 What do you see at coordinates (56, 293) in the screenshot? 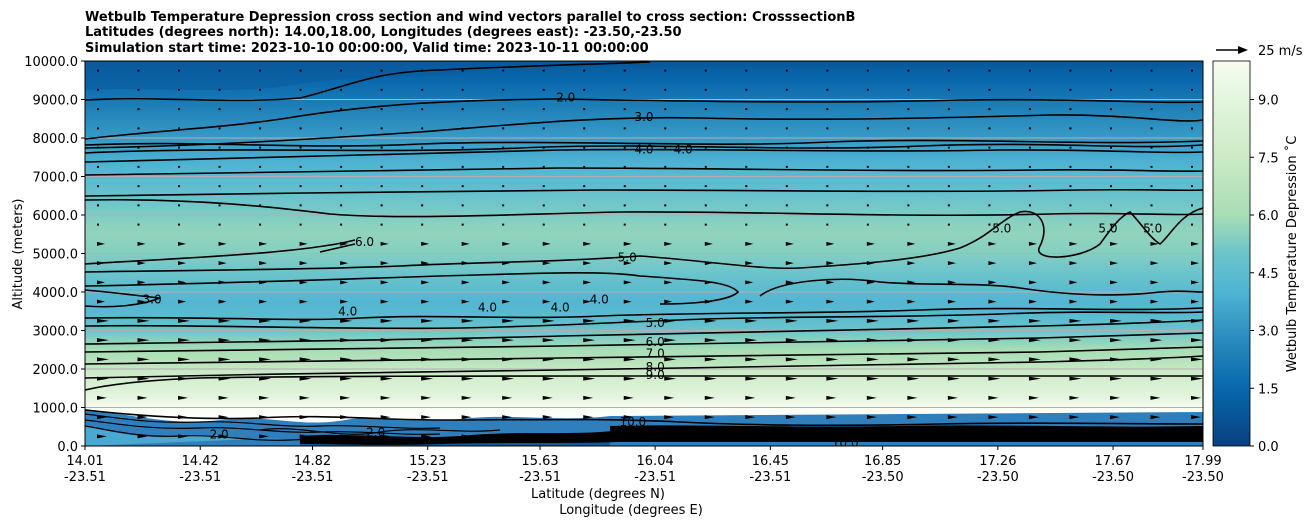
I see `y-tick-label: 4000.0` at bounding box center [56, 293].